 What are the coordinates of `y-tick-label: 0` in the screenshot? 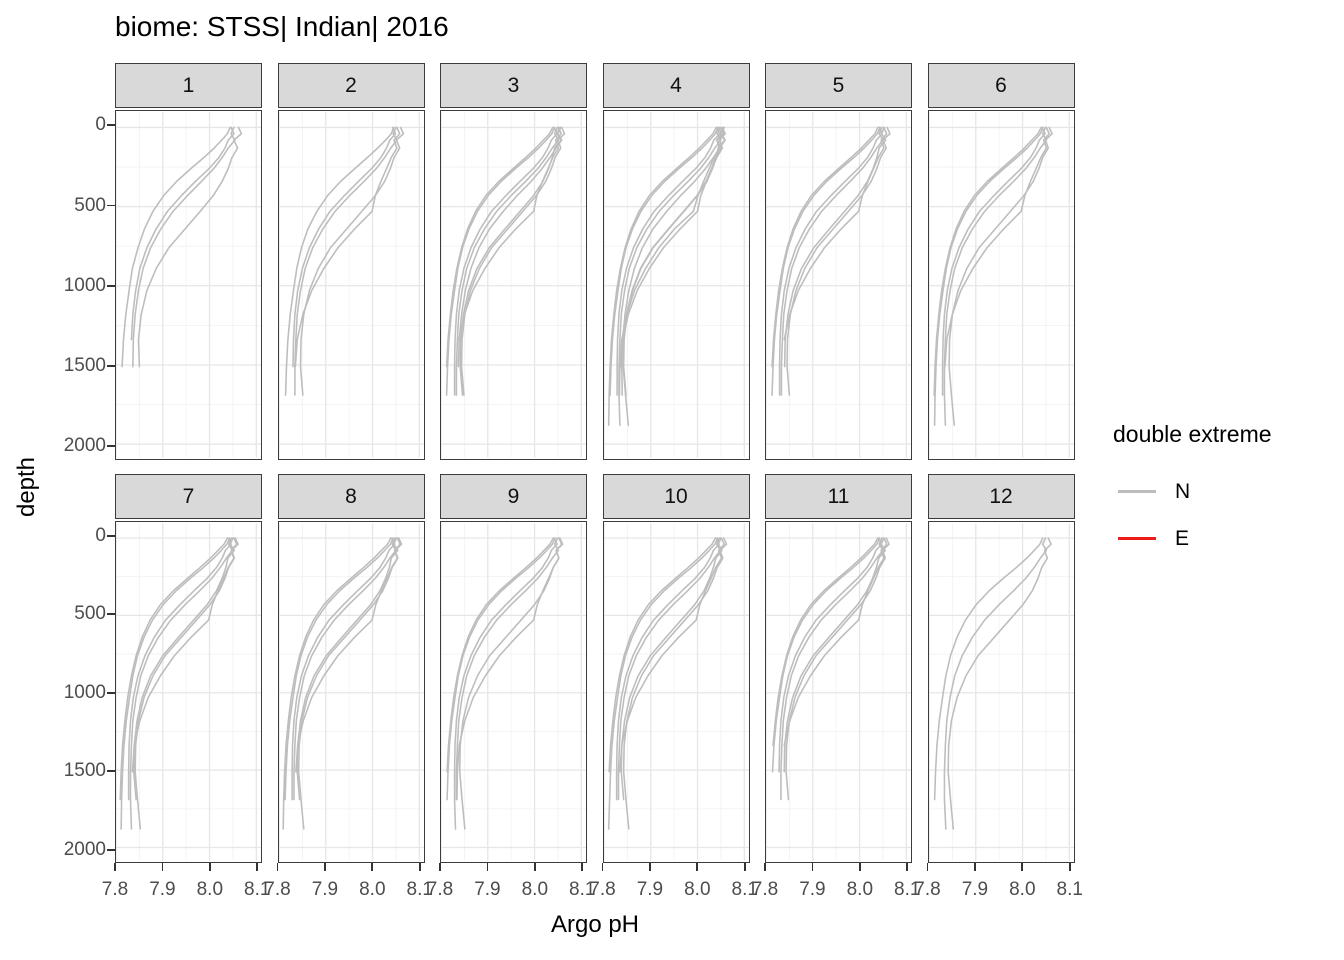 It's located at (100, 125).